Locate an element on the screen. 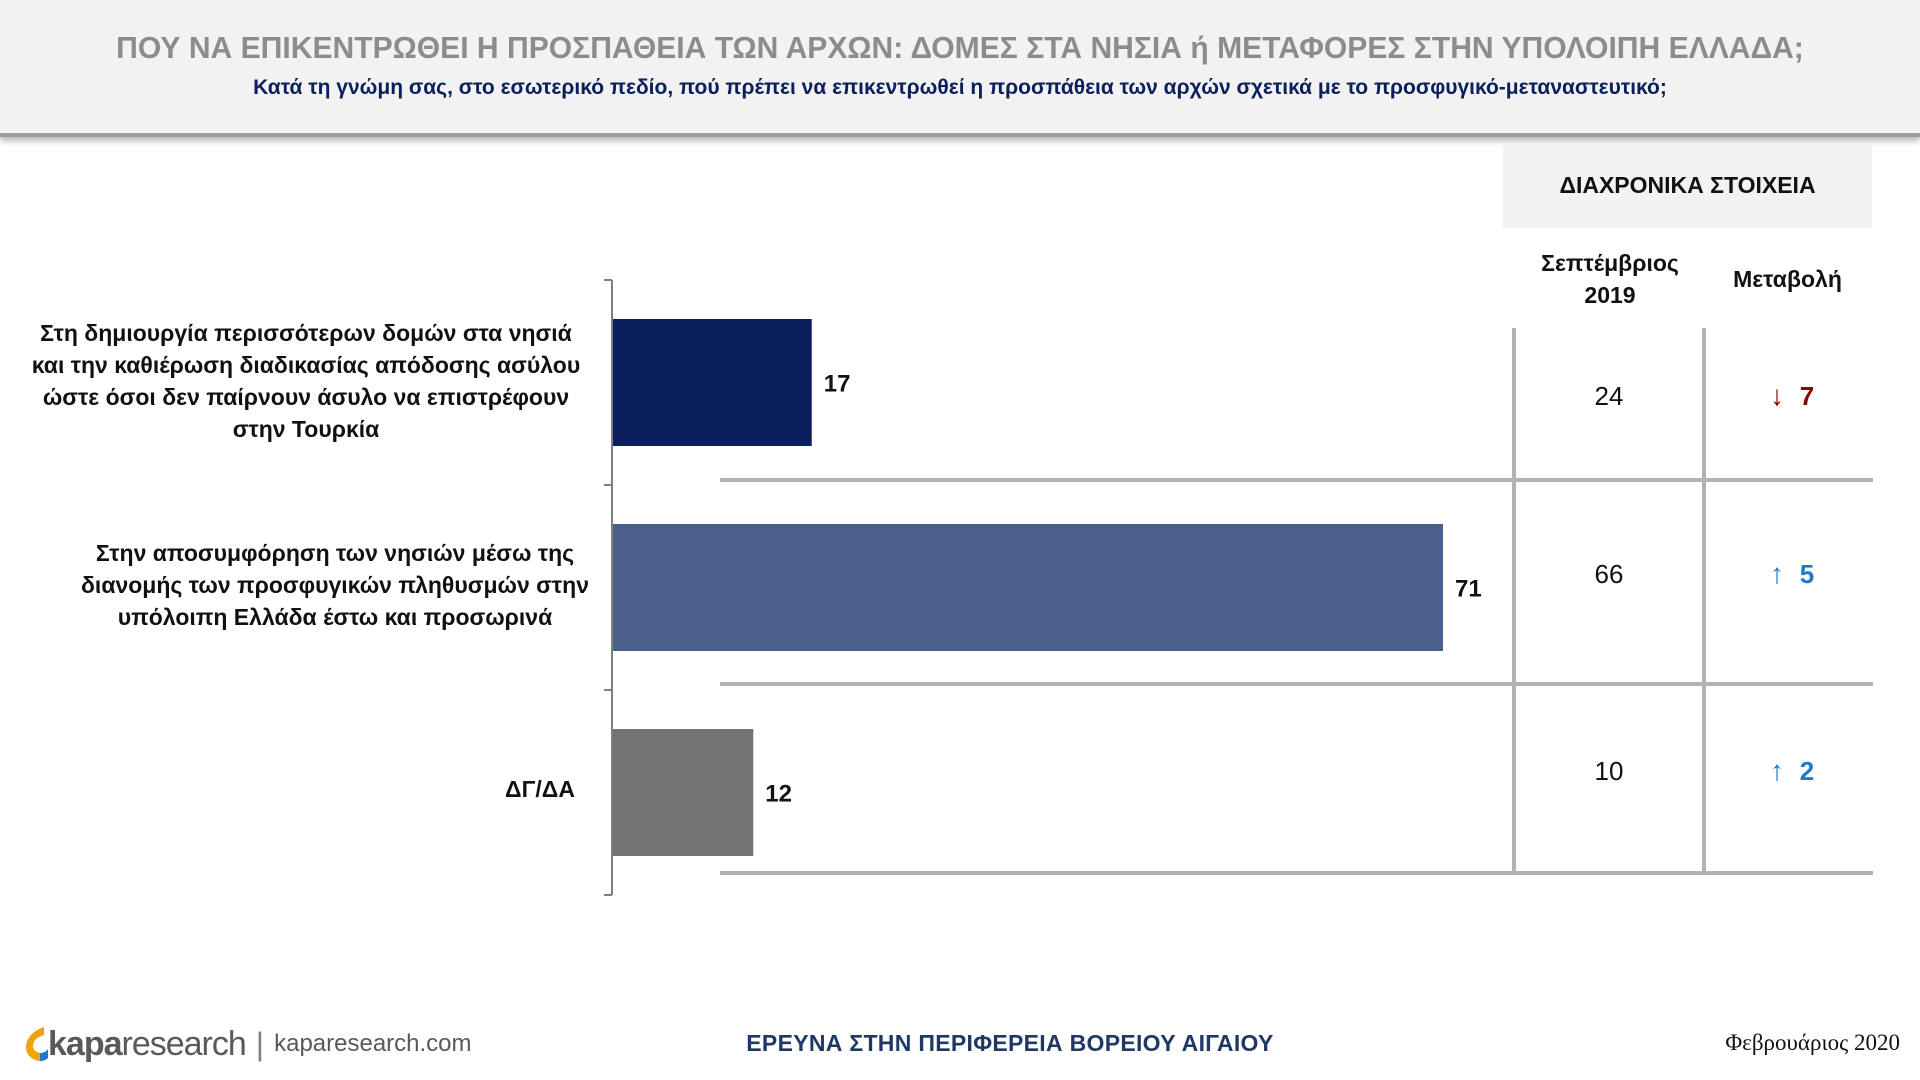 The width and height of the screenshot is (1920, 1080). column-header-period-month: Σεπτέμβριος is located at coordinates (1610, 263).